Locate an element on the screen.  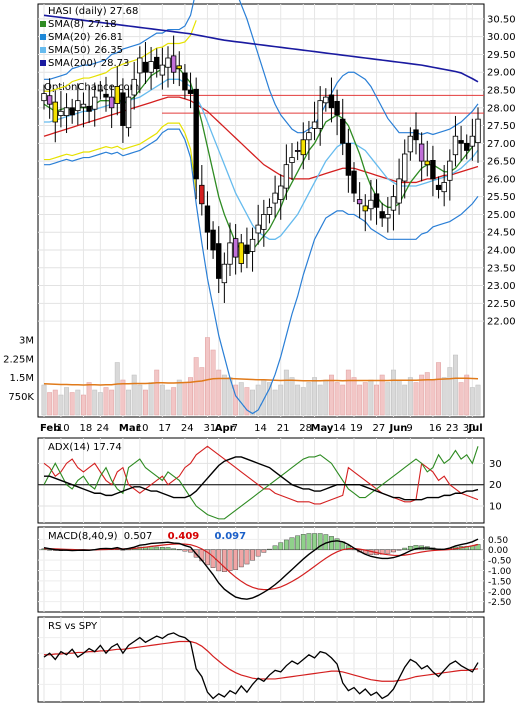
legend-label: SMA(200) 28.73 is located at coordinates (88, 63).